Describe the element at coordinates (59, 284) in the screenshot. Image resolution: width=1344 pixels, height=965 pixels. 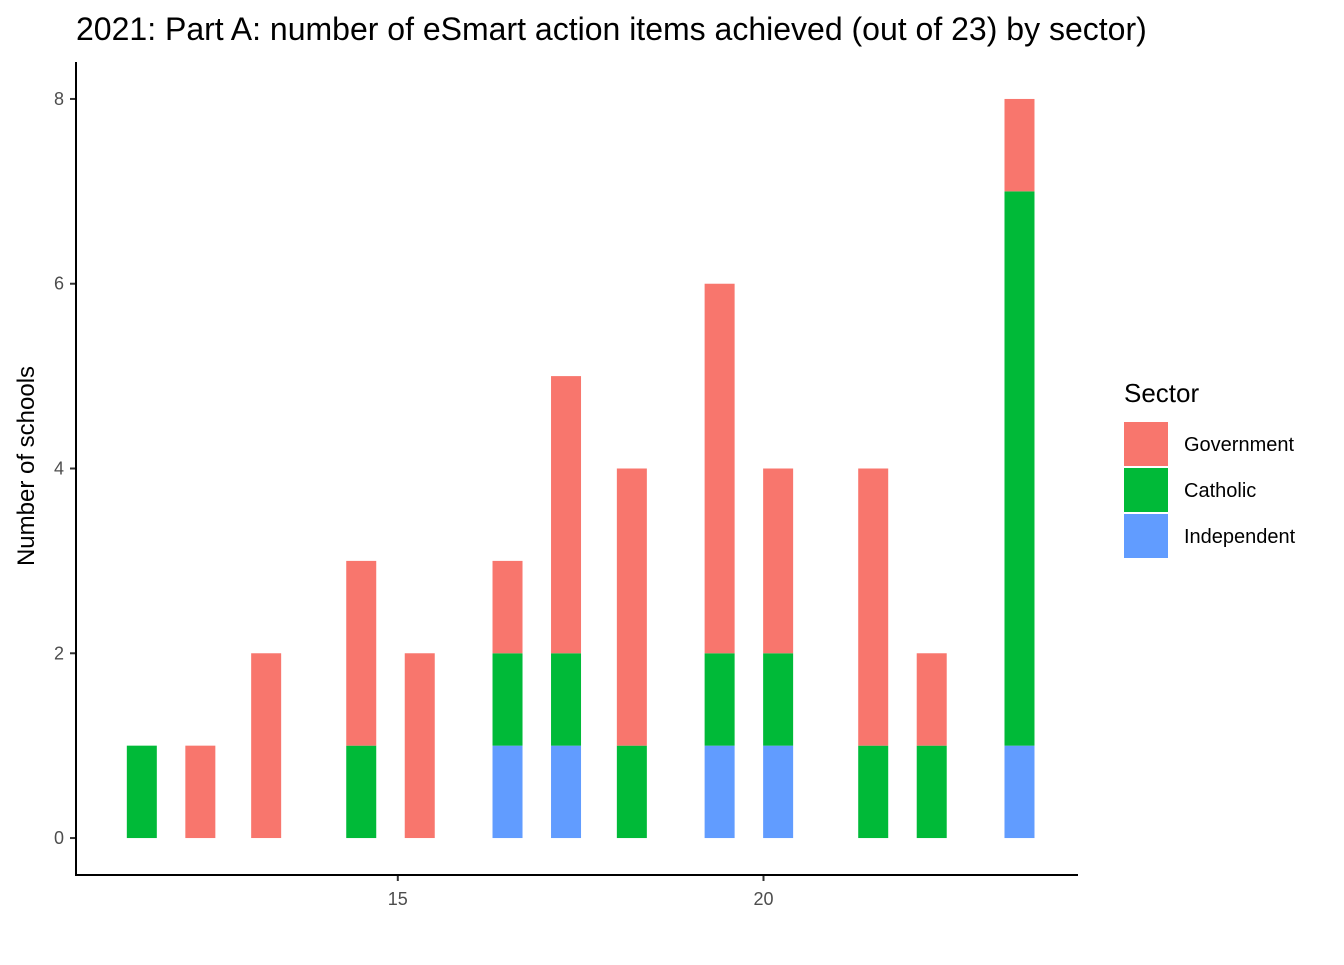
I see `y-tick-label-6: 6` at that location.